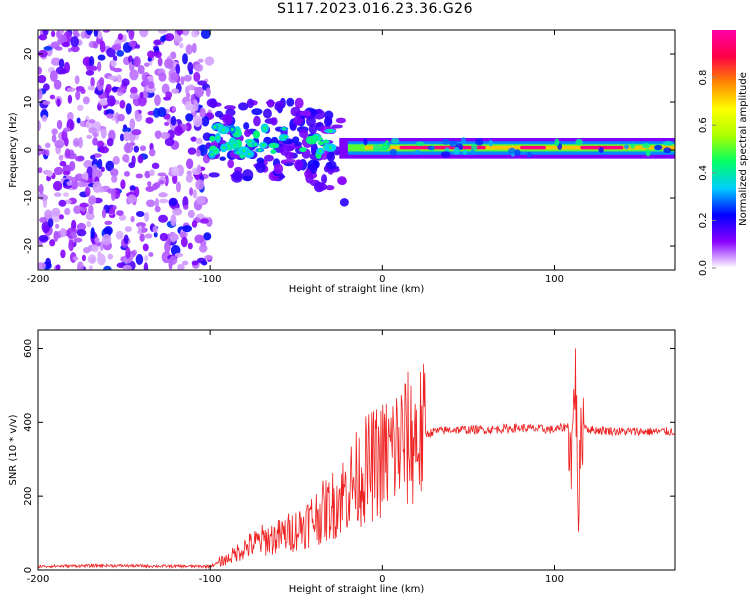  I want to click on colorbar-tick-label: 0.8, so click(703, 78).